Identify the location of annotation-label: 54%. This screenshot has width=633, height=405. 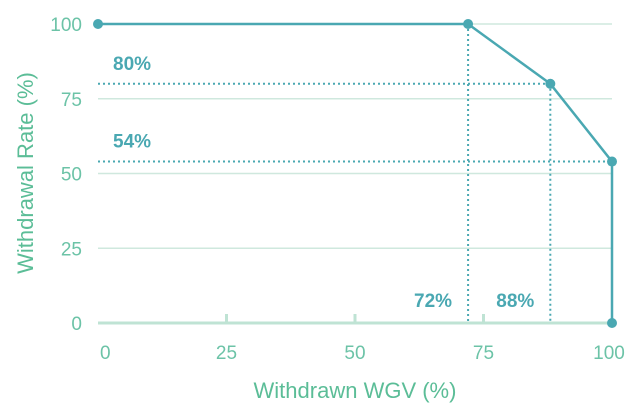
(132, 142).